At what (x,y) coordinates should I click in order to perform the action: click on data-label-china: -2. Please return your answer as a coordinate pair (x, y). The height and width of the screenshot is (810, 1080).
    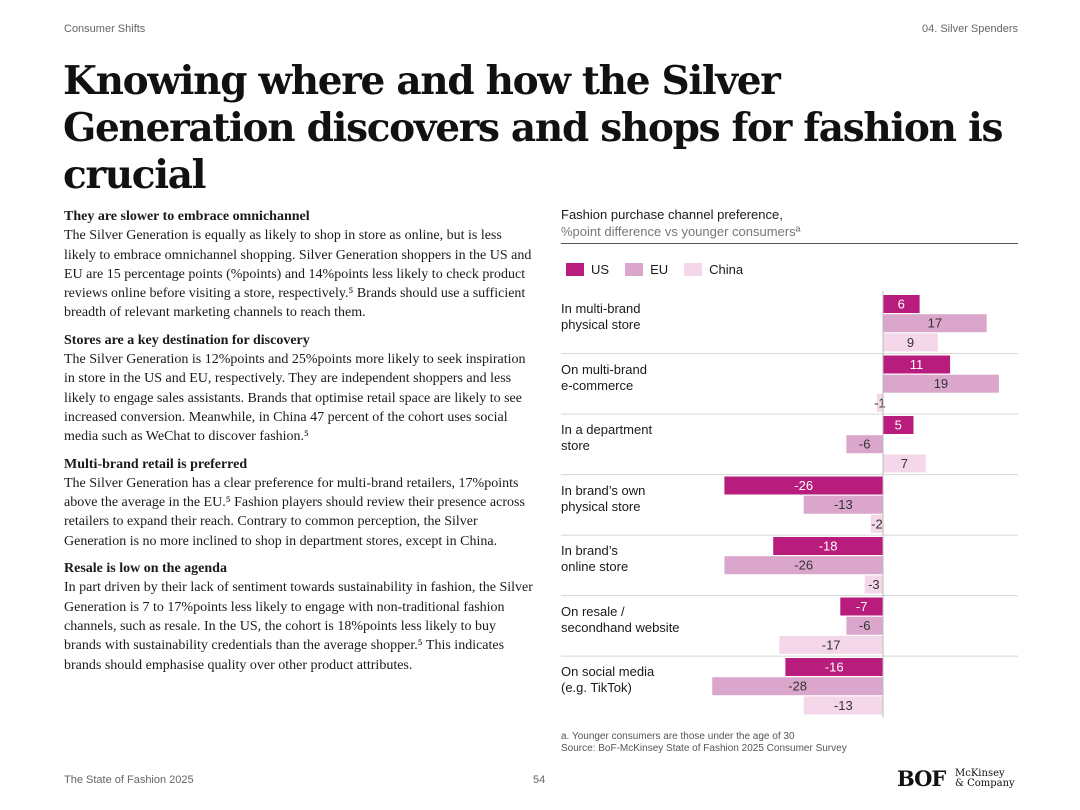
    Looking at the image, I should click on (877, 523).